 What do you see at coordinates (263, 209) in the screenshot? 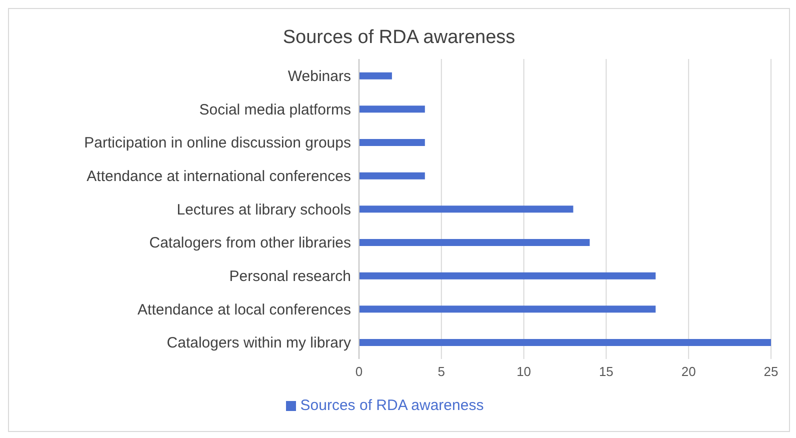
I see `y-tick-label: Lectures at library schools` at bounding box center [263, 209].